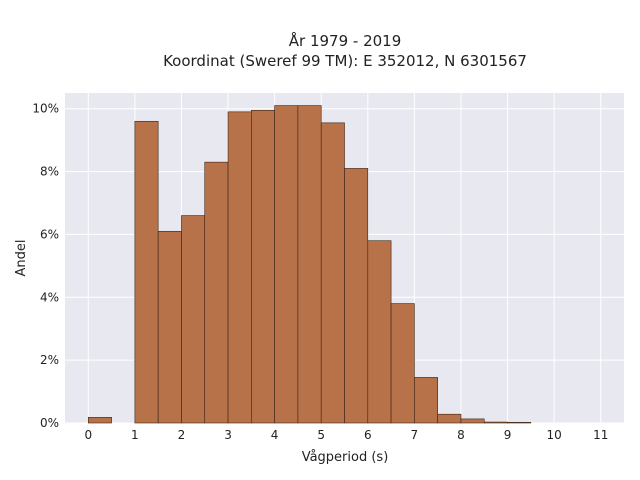 Image resolution: width=640 pixels, height=480 pixels. What do you see at coordinates (49, 297) in the screenshot?
I see `y-tick-label: 4%` at bounding box center [49, 297].